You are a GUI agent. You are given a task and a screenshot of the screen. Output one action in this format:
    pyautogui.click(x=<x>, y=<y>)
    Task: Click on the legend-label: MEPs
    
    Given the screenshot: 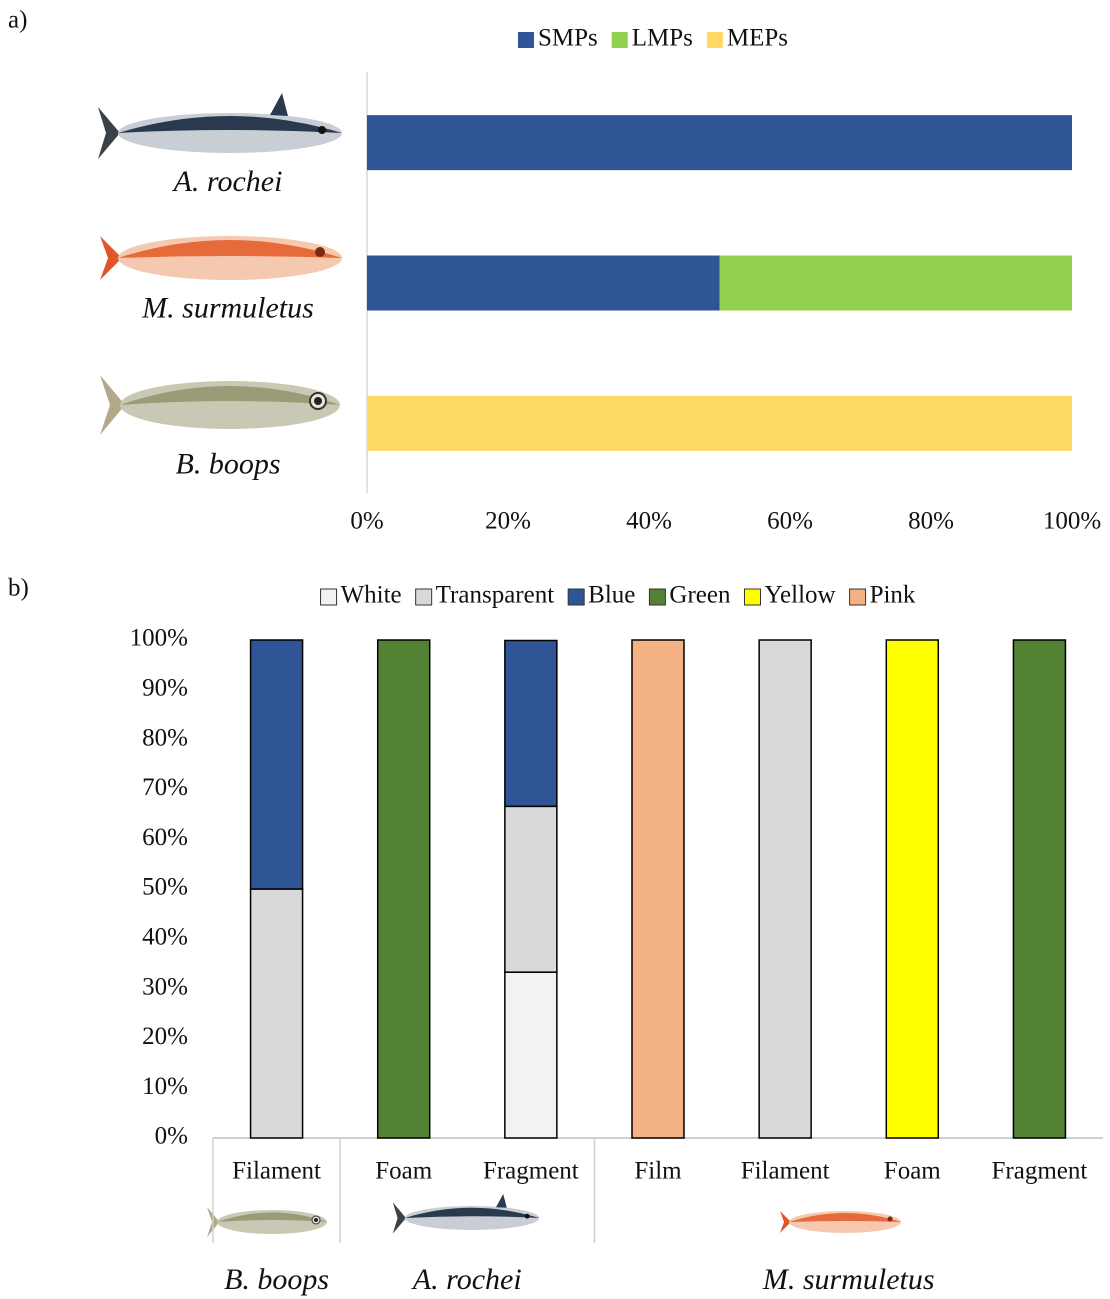 What is the action you would take?
    pyautogui.click(x=757, y=38)
    